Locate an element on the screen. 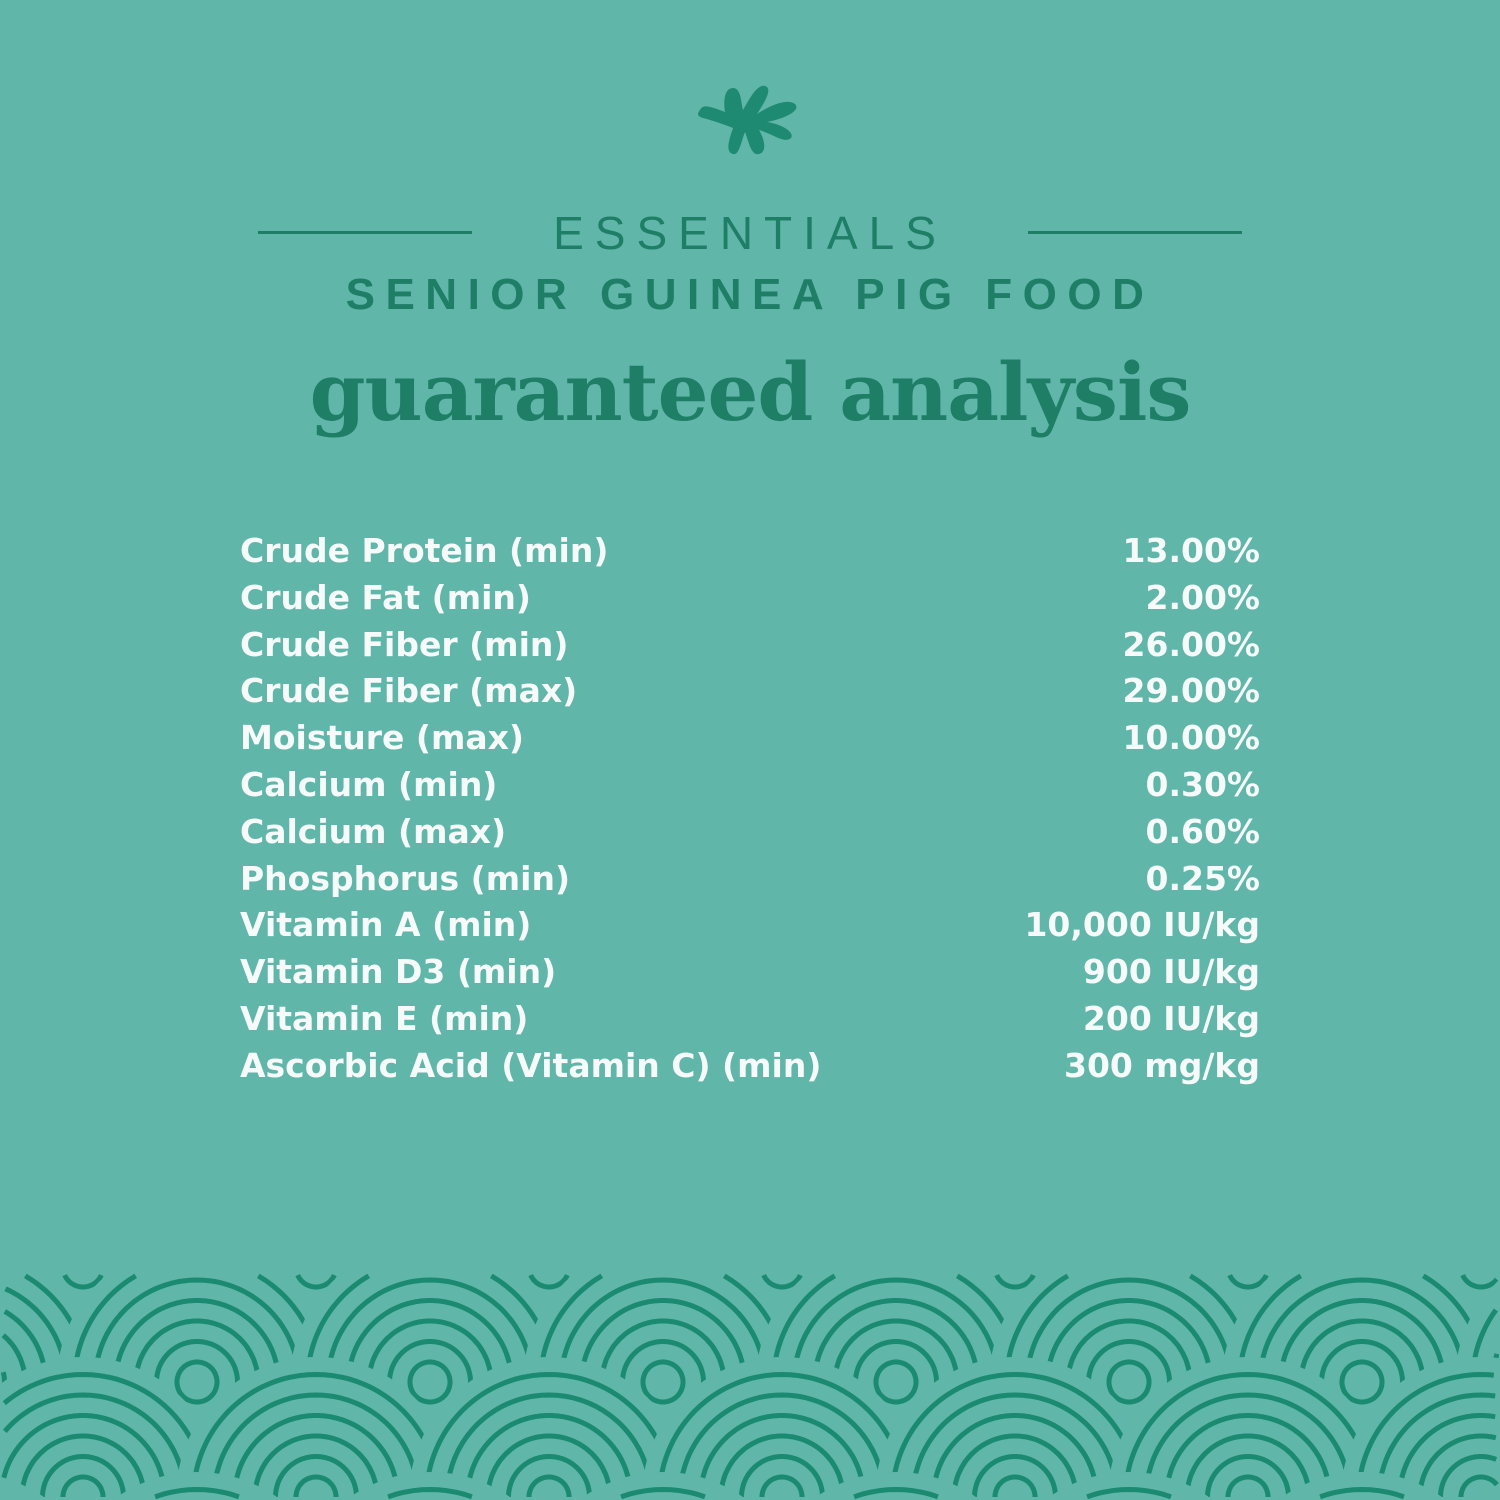 The image size is (1500, 1500). table-row: Ascorbic Acid (Vitamin C) (min) 300 mg/kg is located at coordinates (750, 1066).